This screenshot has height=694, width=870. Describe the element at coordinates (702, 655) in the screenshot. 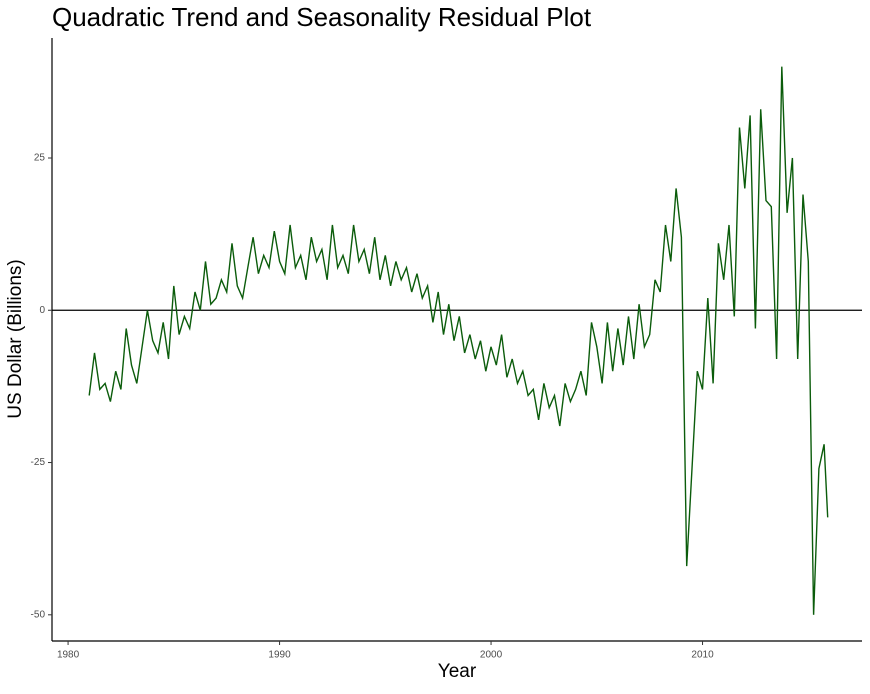

I see `x-tick-label: 2010` at that location.